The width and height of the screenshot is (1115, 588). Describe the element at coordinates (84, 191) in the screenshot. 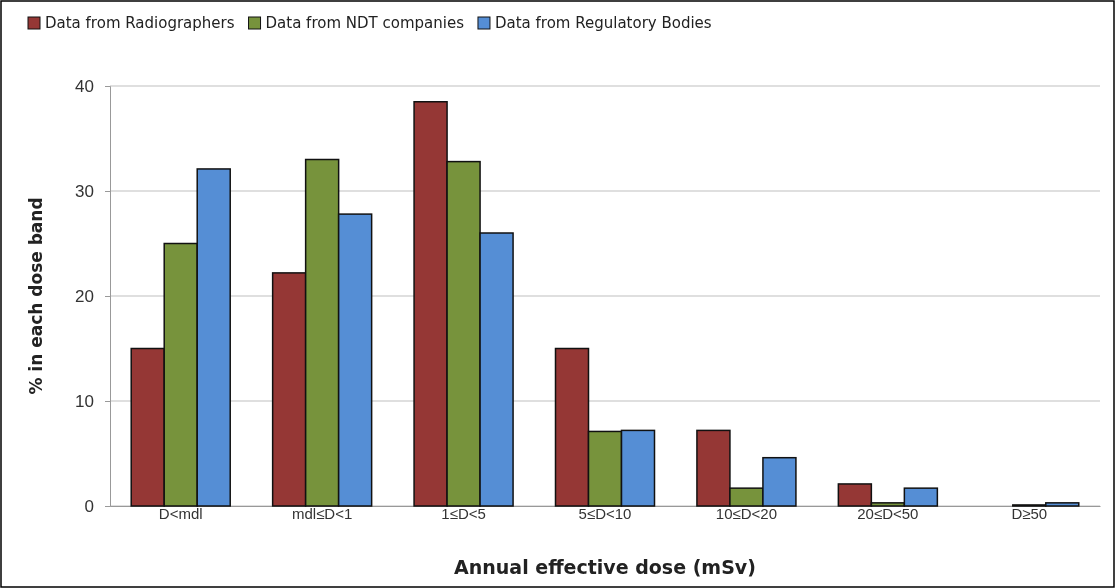

I see `y-tick-label: 30` at that location.